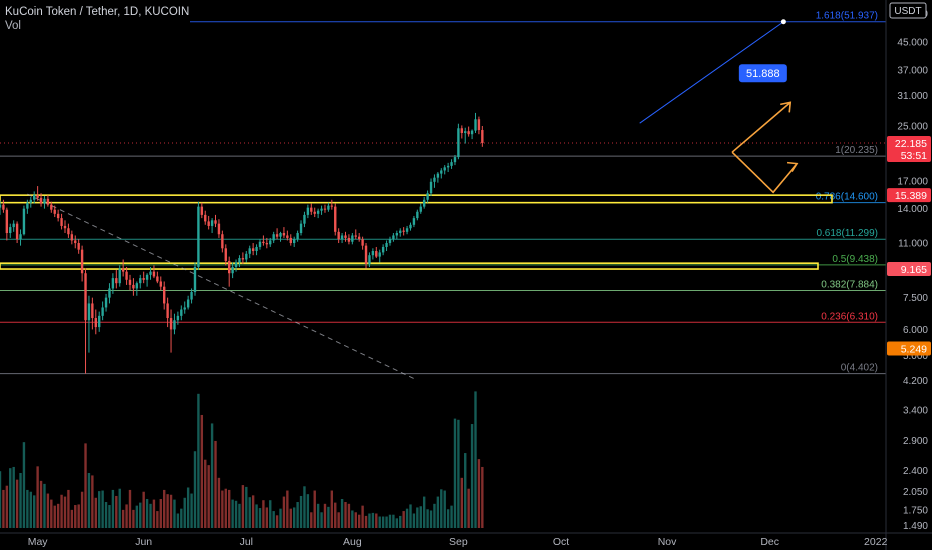  I want to click on last-price-marker-box, so click(909, 149).